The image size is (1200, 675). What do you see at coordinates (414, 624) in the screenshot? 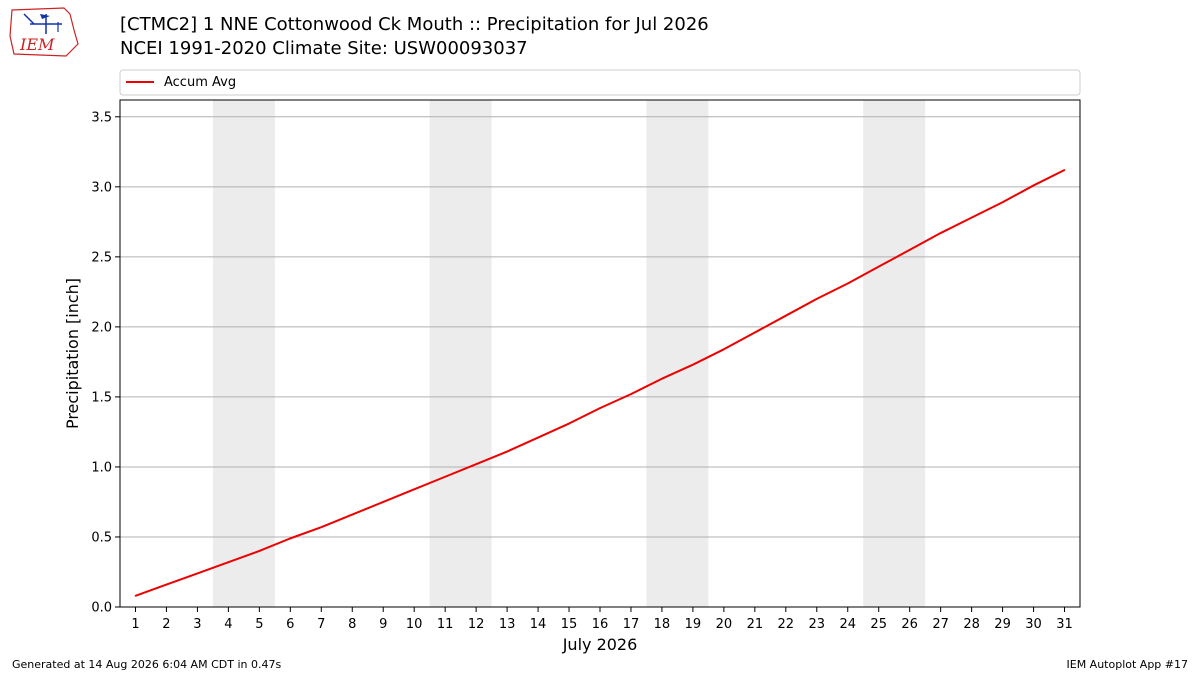
I see `x-tick-label: 10` at bounding box center [414, 624].